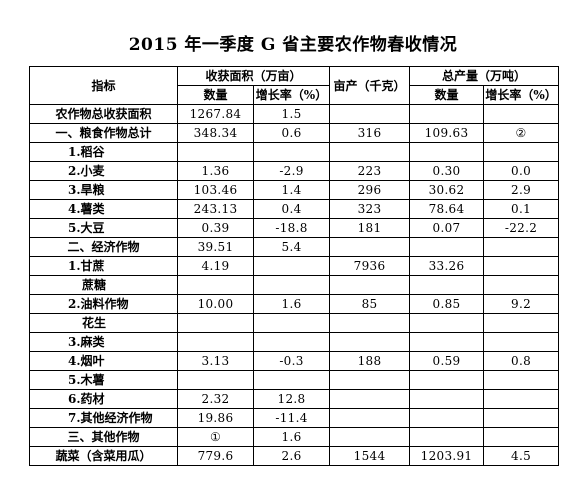 Image resolution: width=586 pixels, height=489 pixels. What do you see at coordinates (484, 76) in the screenshot?
I see `header-output-group: 总产量（万吨）` at bounding box center [484, 76].